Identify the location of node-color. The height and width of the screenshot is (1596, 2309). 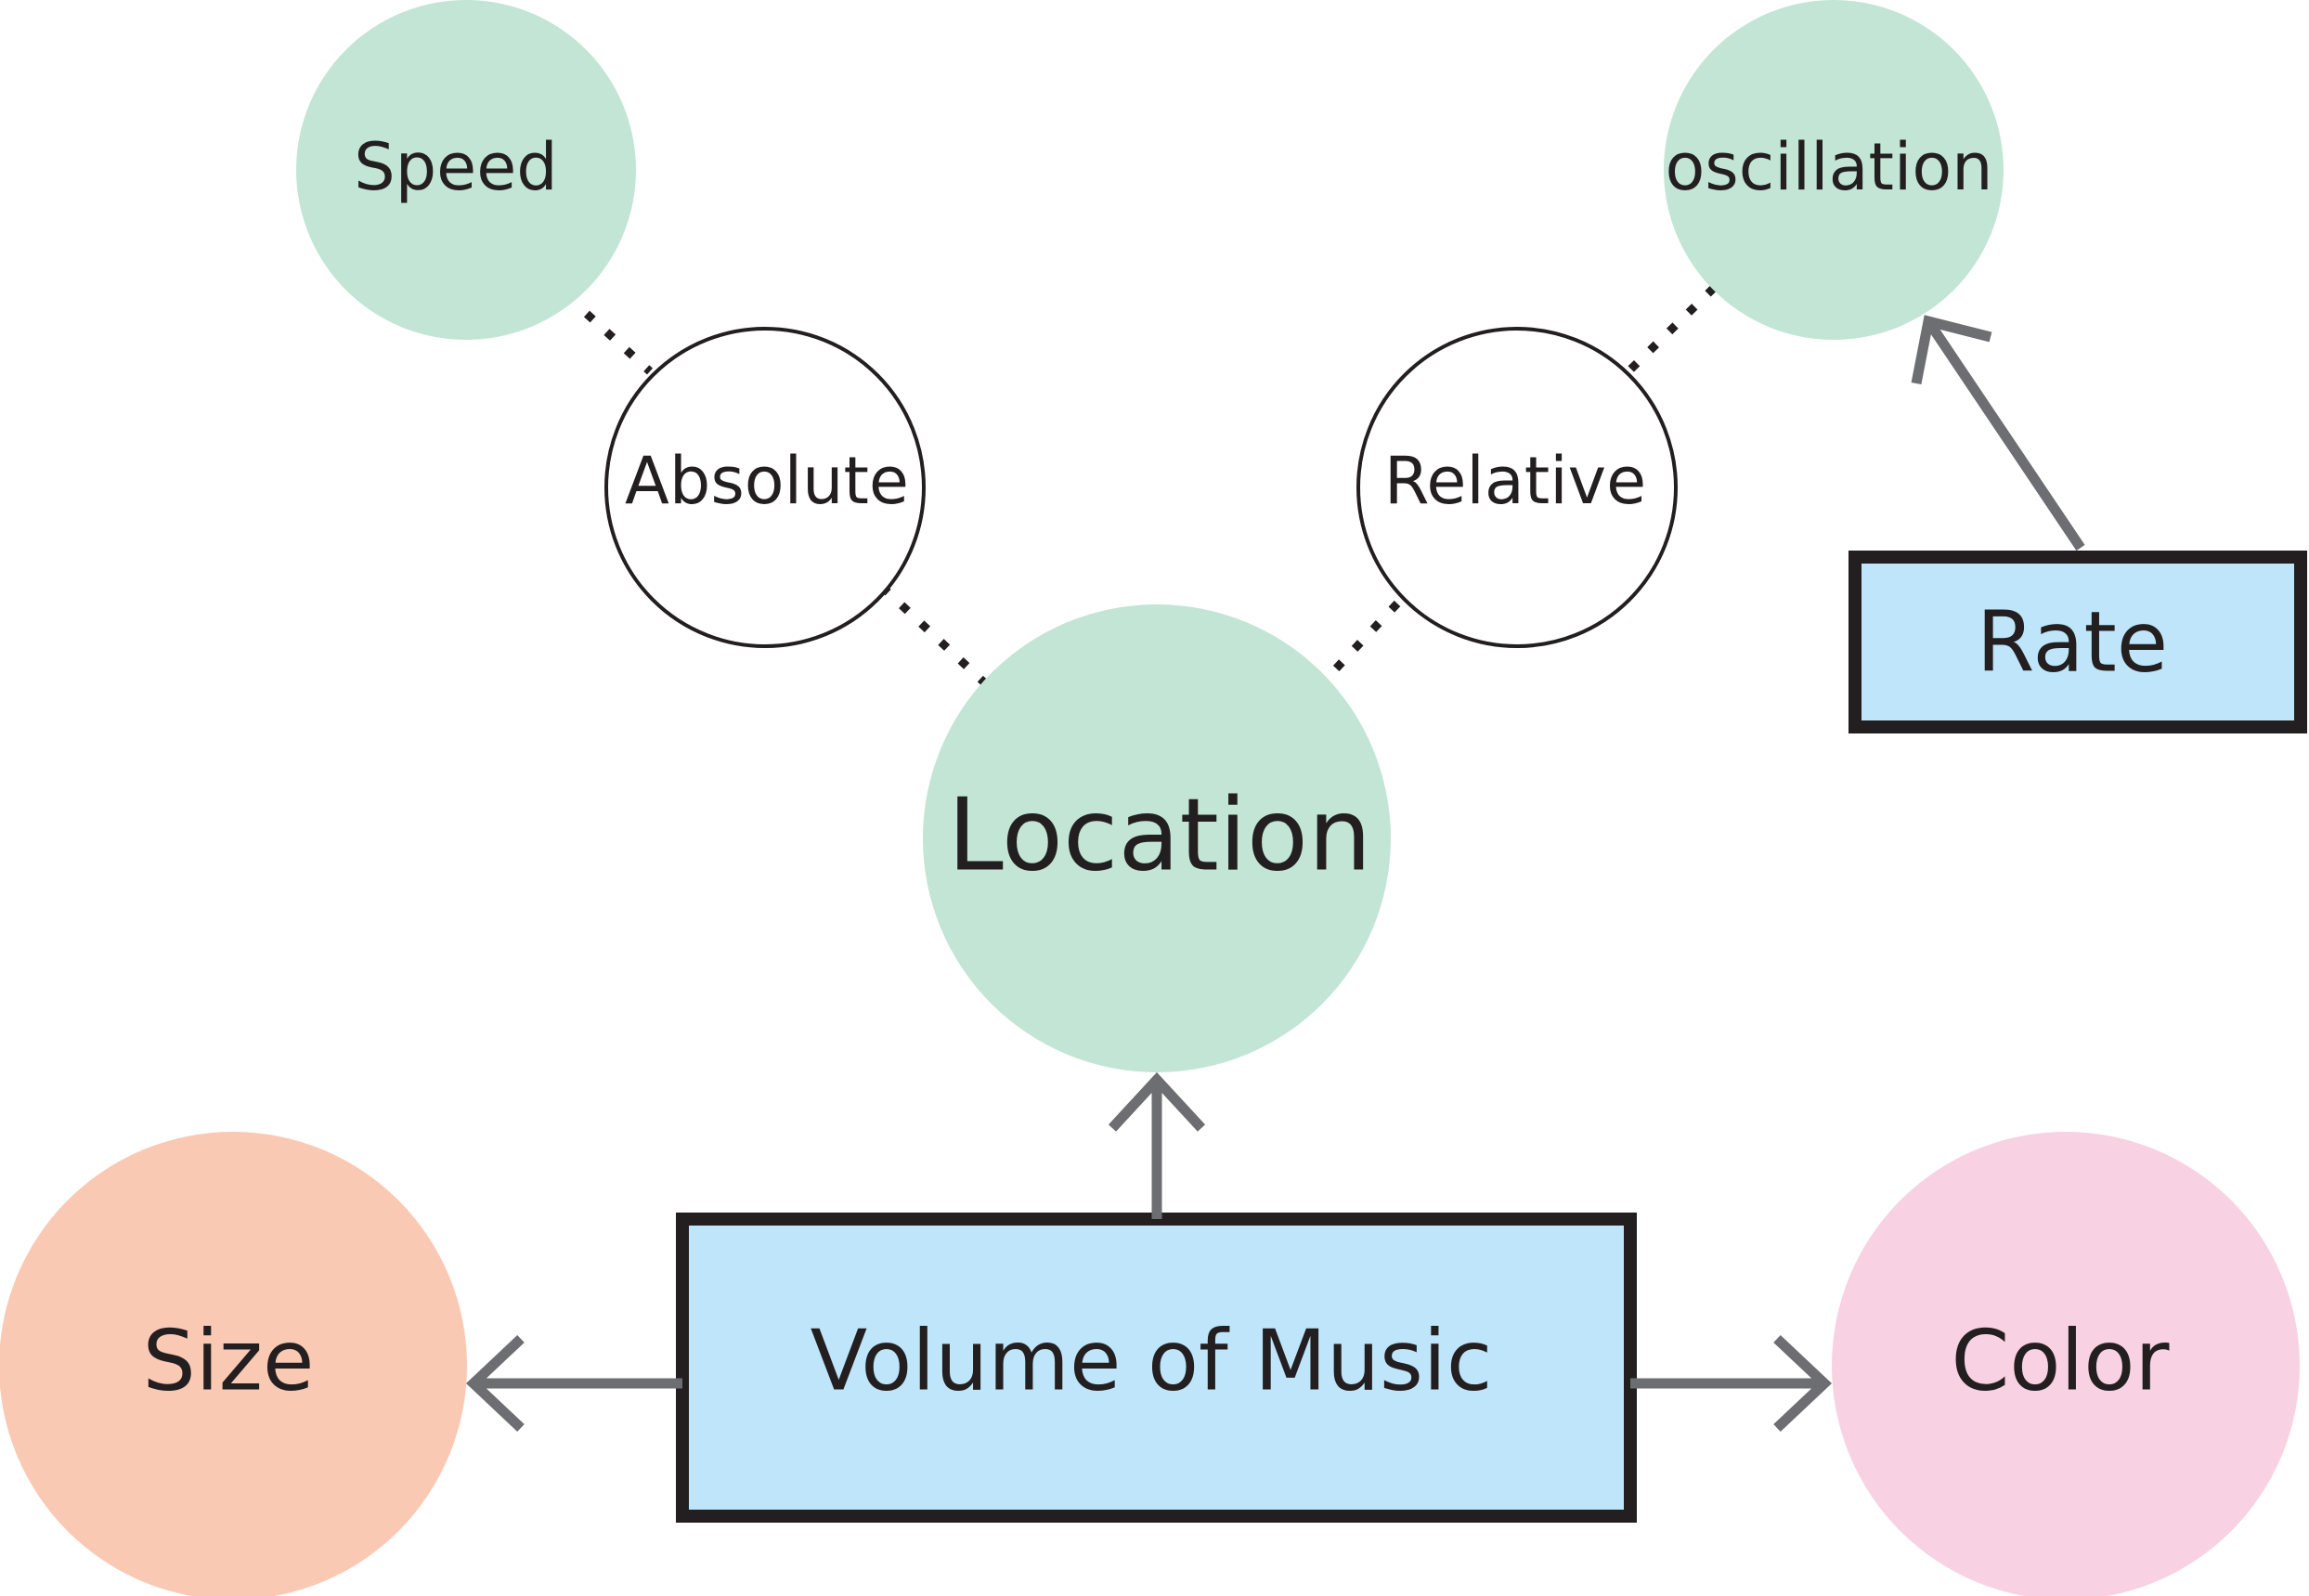
(2066, 1364).